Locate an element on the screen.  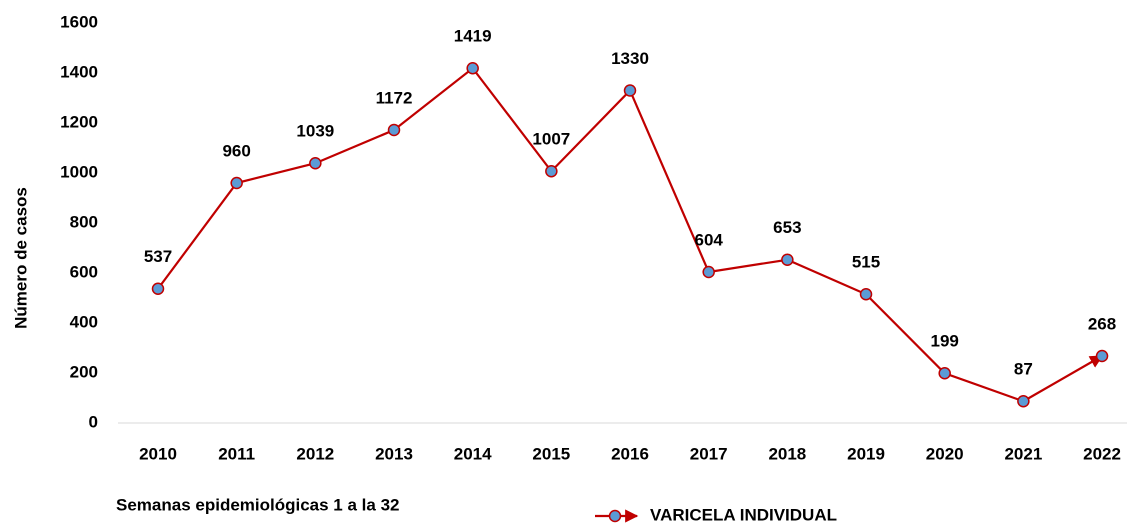
data-label: 87 is located at coordinates (1023, 369).